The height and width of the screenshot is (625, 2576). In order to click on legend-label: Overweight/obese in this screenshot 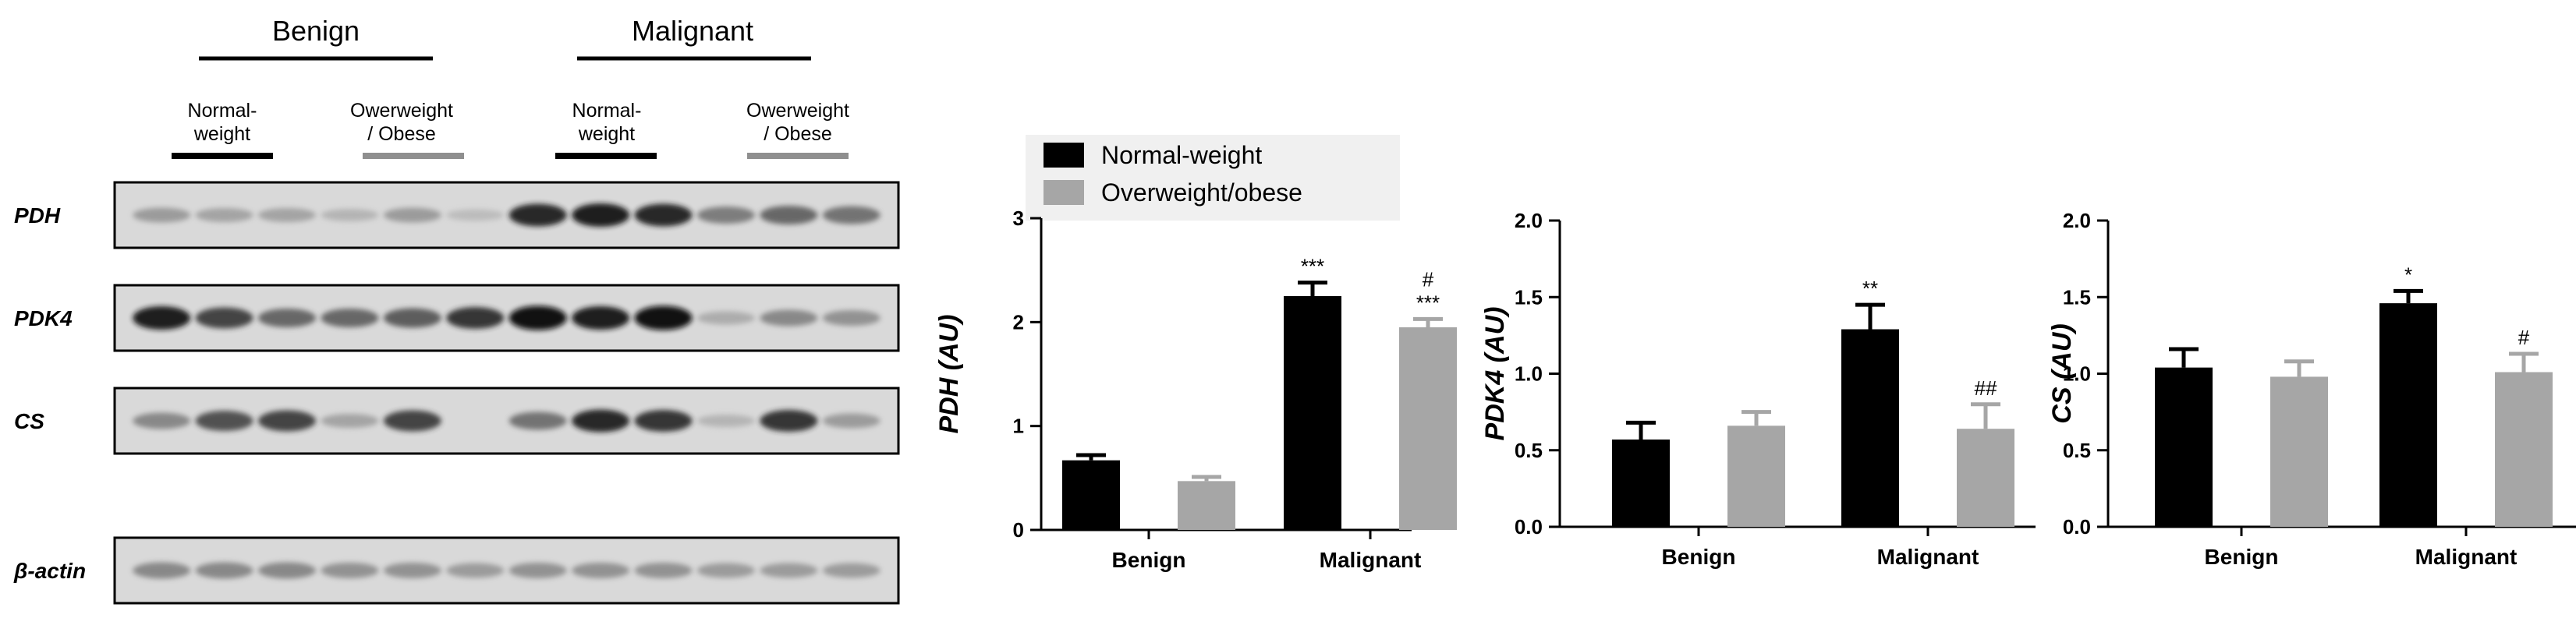, I will do `click(1201, 192)`.